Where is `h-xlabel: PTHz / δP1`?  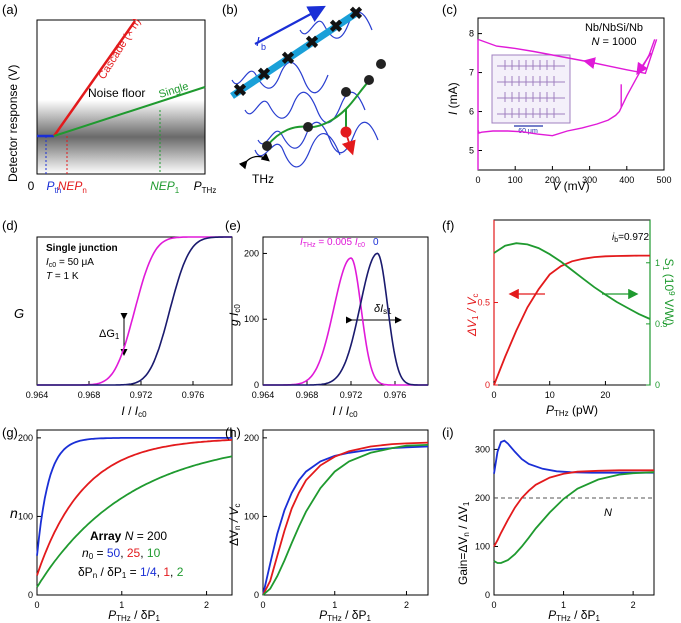 h-xlabel: PTHz / δP1 is located at coordinates (345, 615).